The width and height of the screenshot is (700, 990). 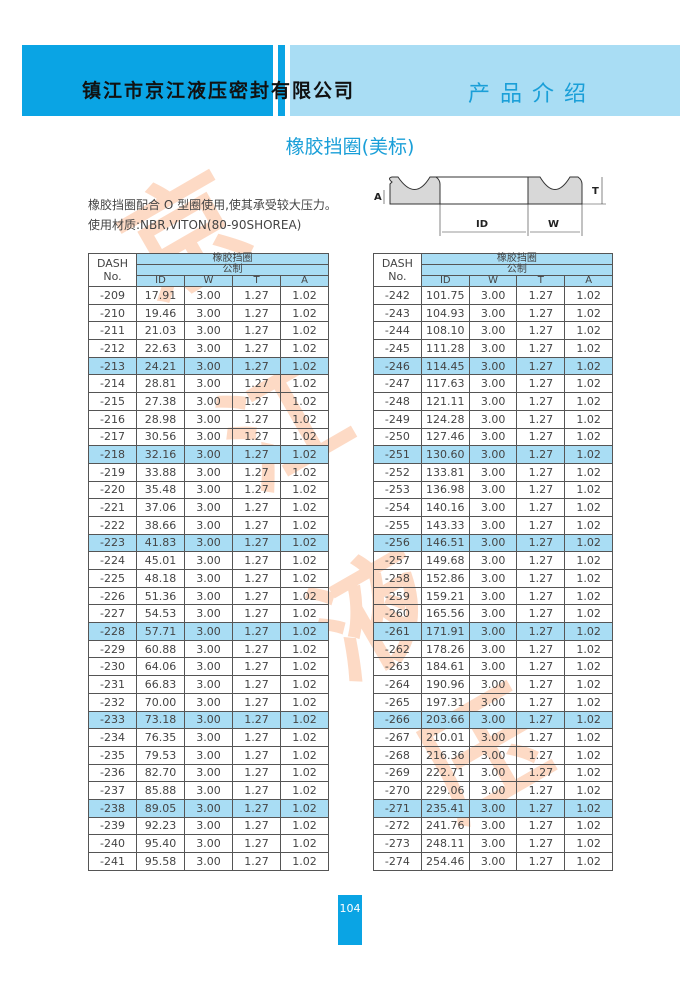 What do you see at coordinates (160, 826) in the screenshot?
I see `id-cell: 92.23` at bounding box center [160, 826].